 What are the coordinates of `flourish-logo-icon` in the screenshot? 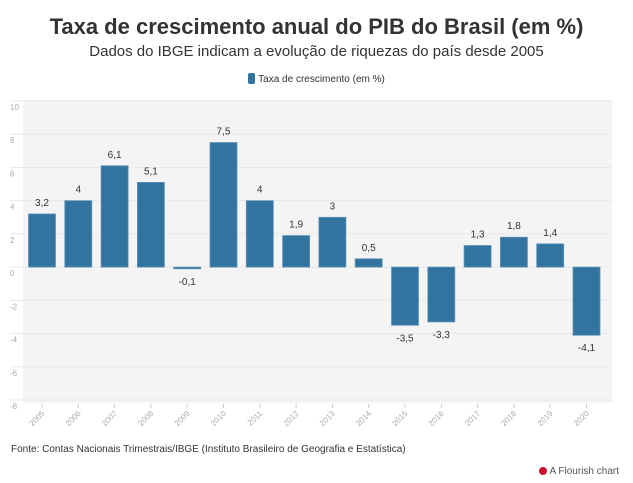 It's located at (542, 471).